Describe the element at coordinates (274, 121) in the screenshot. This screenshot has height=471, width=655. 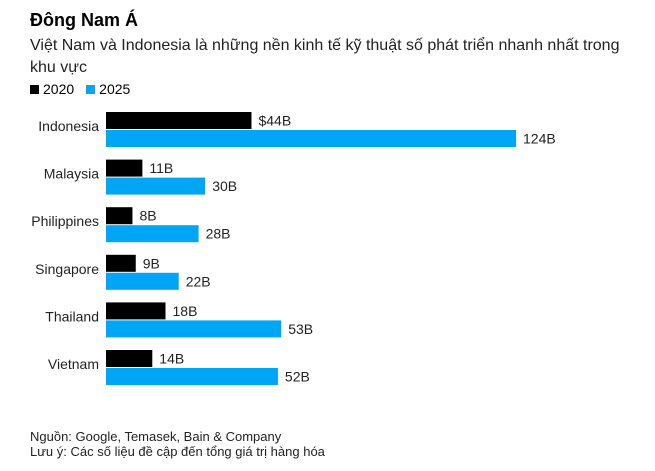
I see `data-label-2020-indonesia: $44B` at that location.